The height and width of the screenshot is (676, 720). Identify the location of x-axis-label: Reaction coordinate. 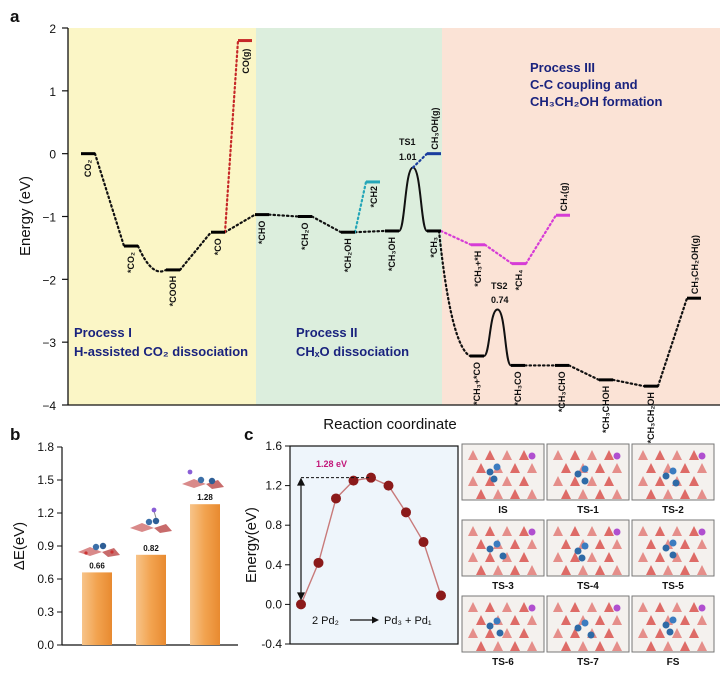
(389, 424).